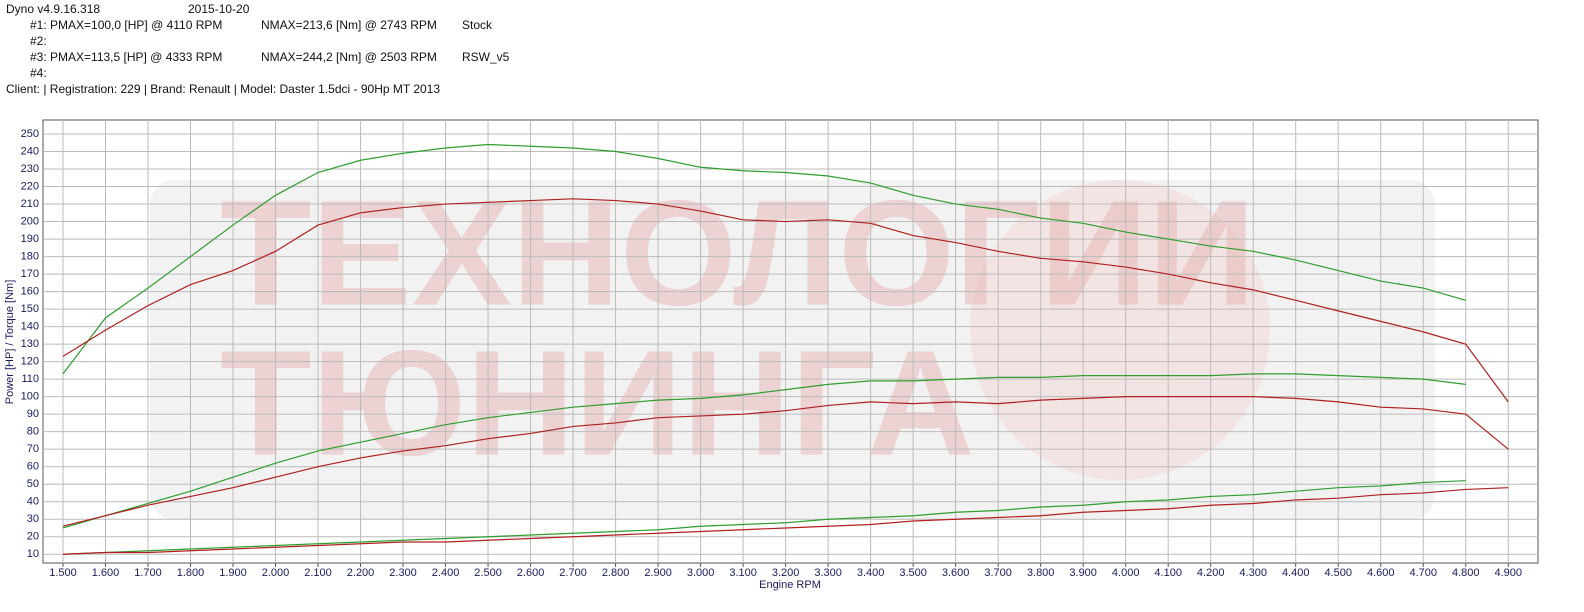 The width and height of the screenshot is (1584, 612). Describe the element at coordinates (33, 432) in the screenshot. I see `y-tick-label: 80` at that location.